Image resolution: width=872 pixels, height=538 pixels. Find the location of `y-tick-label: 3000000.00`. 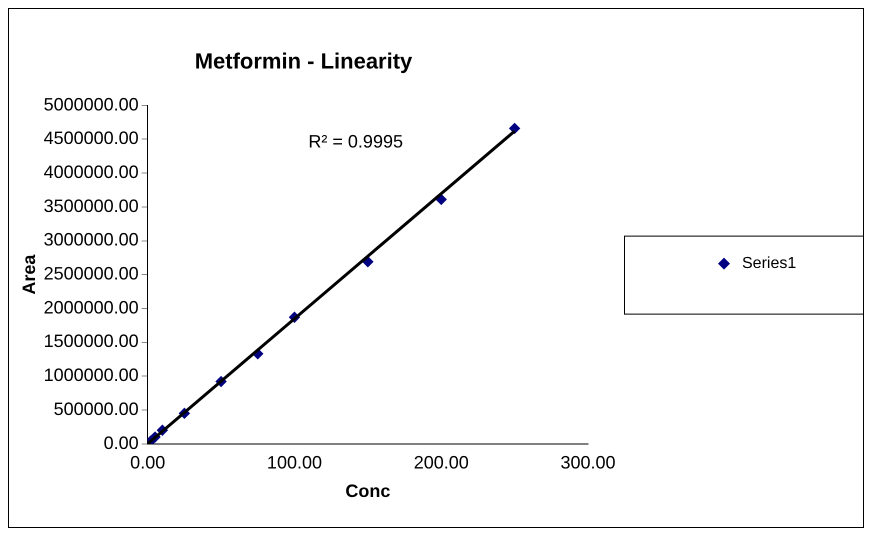

y-tick-label: 3000000.00 is located at coordinates (91, 240).